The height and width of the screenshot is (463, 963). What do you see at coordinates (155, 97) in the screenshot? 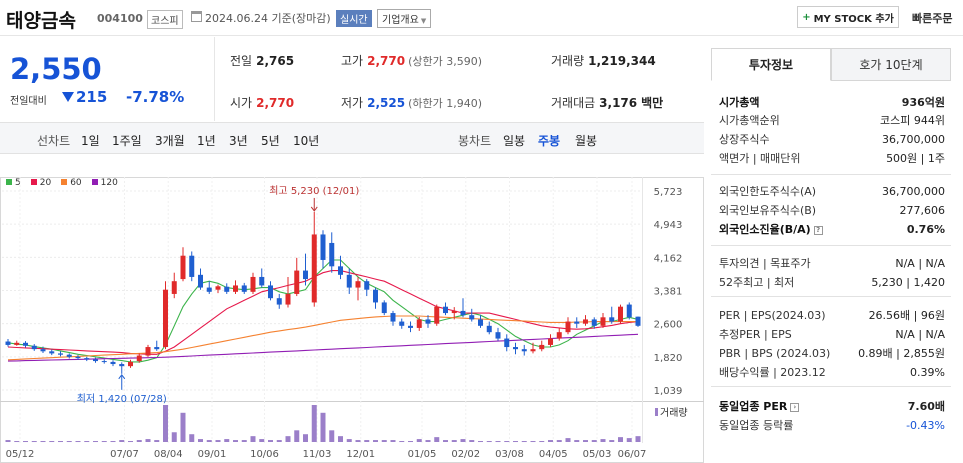
I see `change-percent: -7.78%` at bounding box center [155, 97].